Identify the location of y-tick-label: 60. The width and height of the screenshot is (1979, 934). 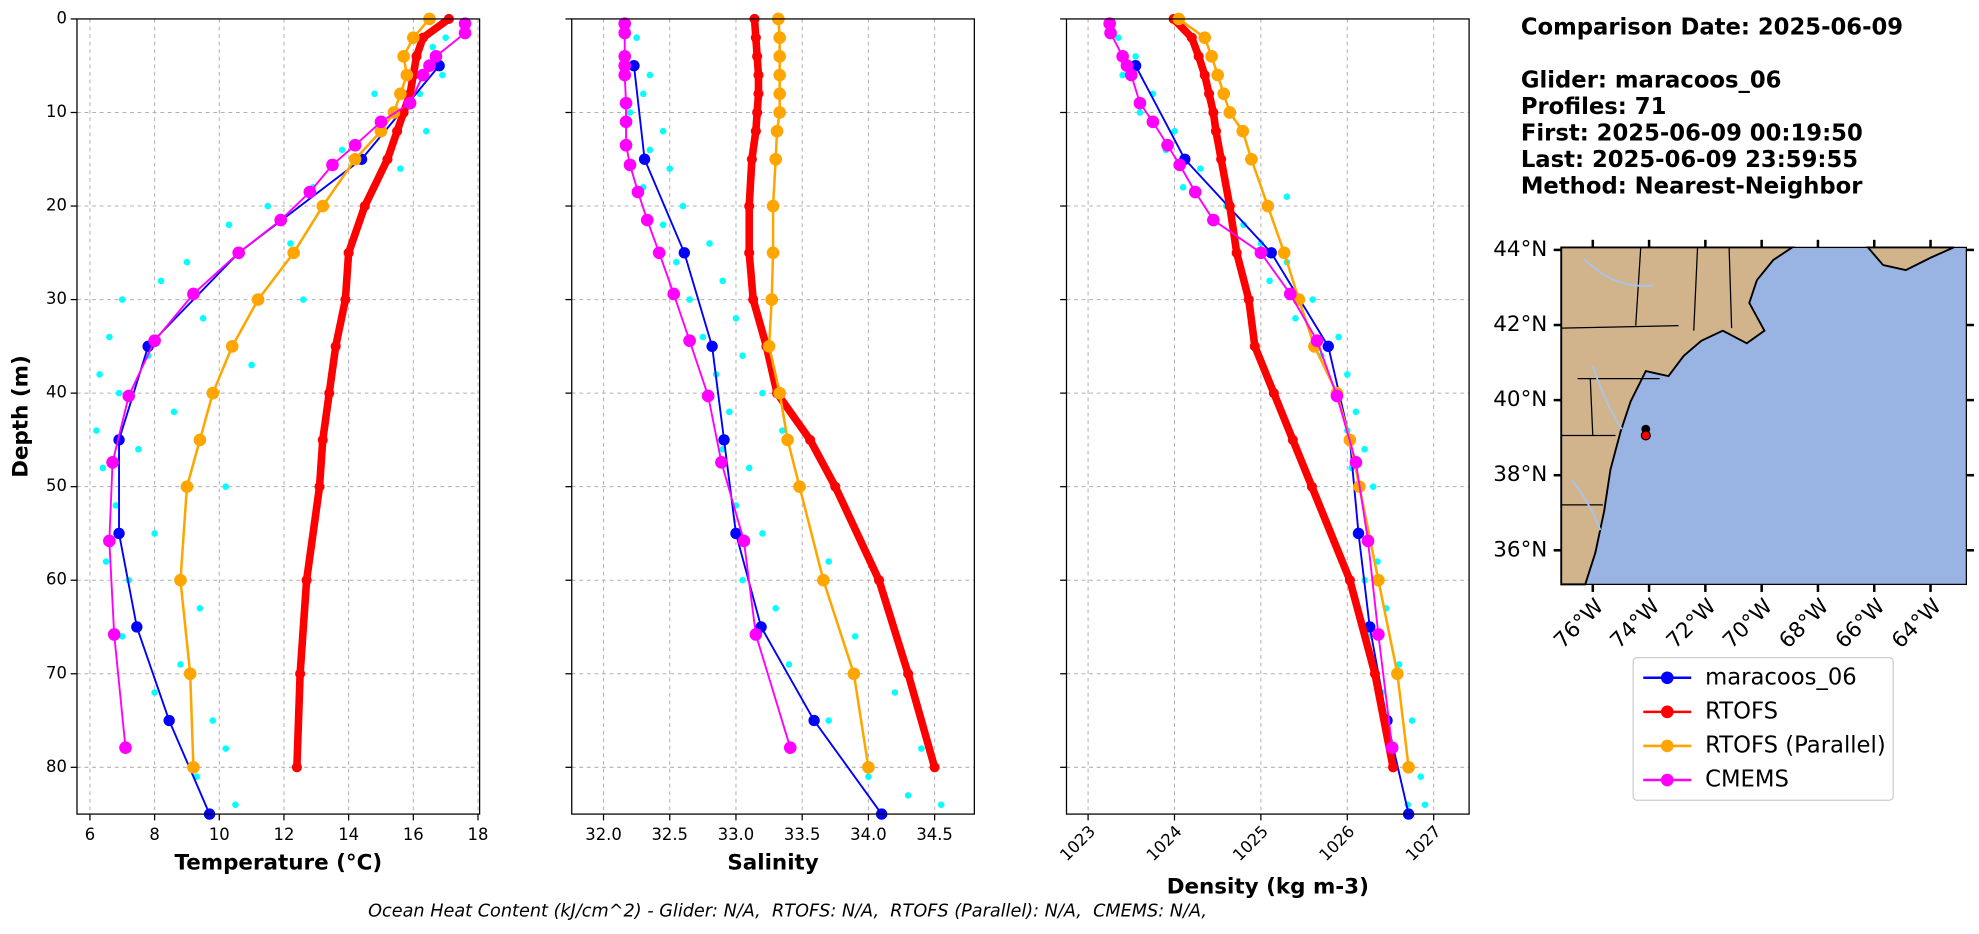
(56, 579).